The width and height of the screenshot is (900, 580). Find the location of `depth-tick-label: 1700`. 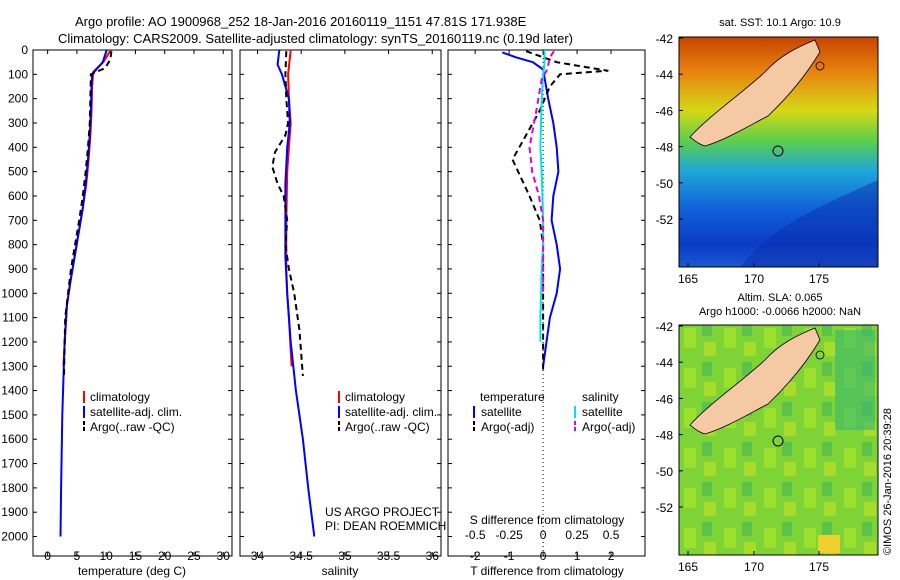

depth-tick-label: 1700 is located at coordinates (14, 464).